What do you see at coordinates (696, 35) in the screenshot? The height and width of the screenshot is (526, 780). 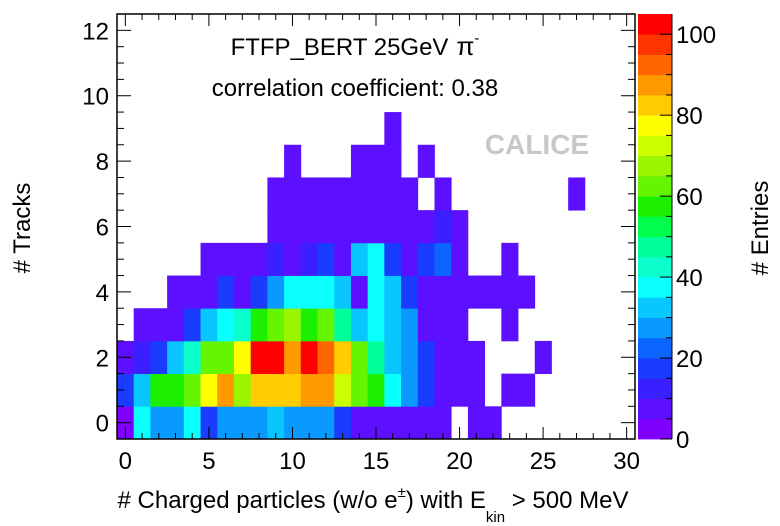 I see `z-tick-label: 100` at bounding box center [696, 35].